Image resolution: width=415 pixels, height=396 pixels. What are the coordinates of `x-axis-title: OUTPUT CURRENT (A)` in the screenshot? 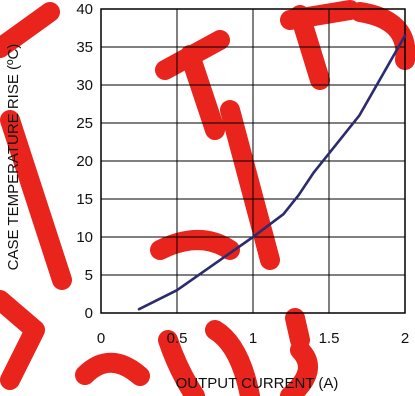 It's located at (257, 383).